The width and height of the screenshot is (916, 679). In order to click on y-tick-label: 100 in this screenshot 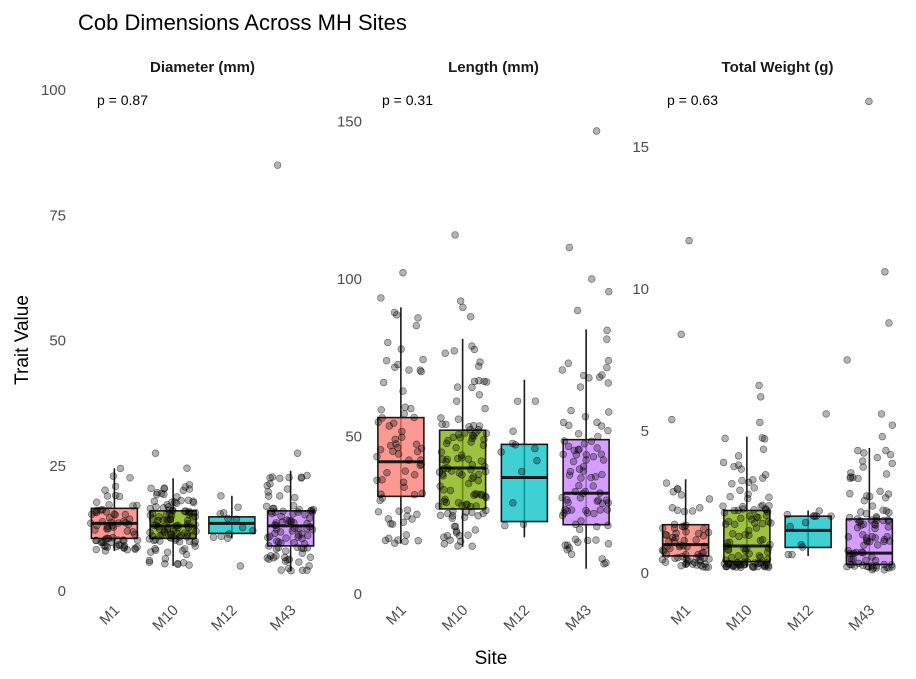, I will do `click(53, 90)`.